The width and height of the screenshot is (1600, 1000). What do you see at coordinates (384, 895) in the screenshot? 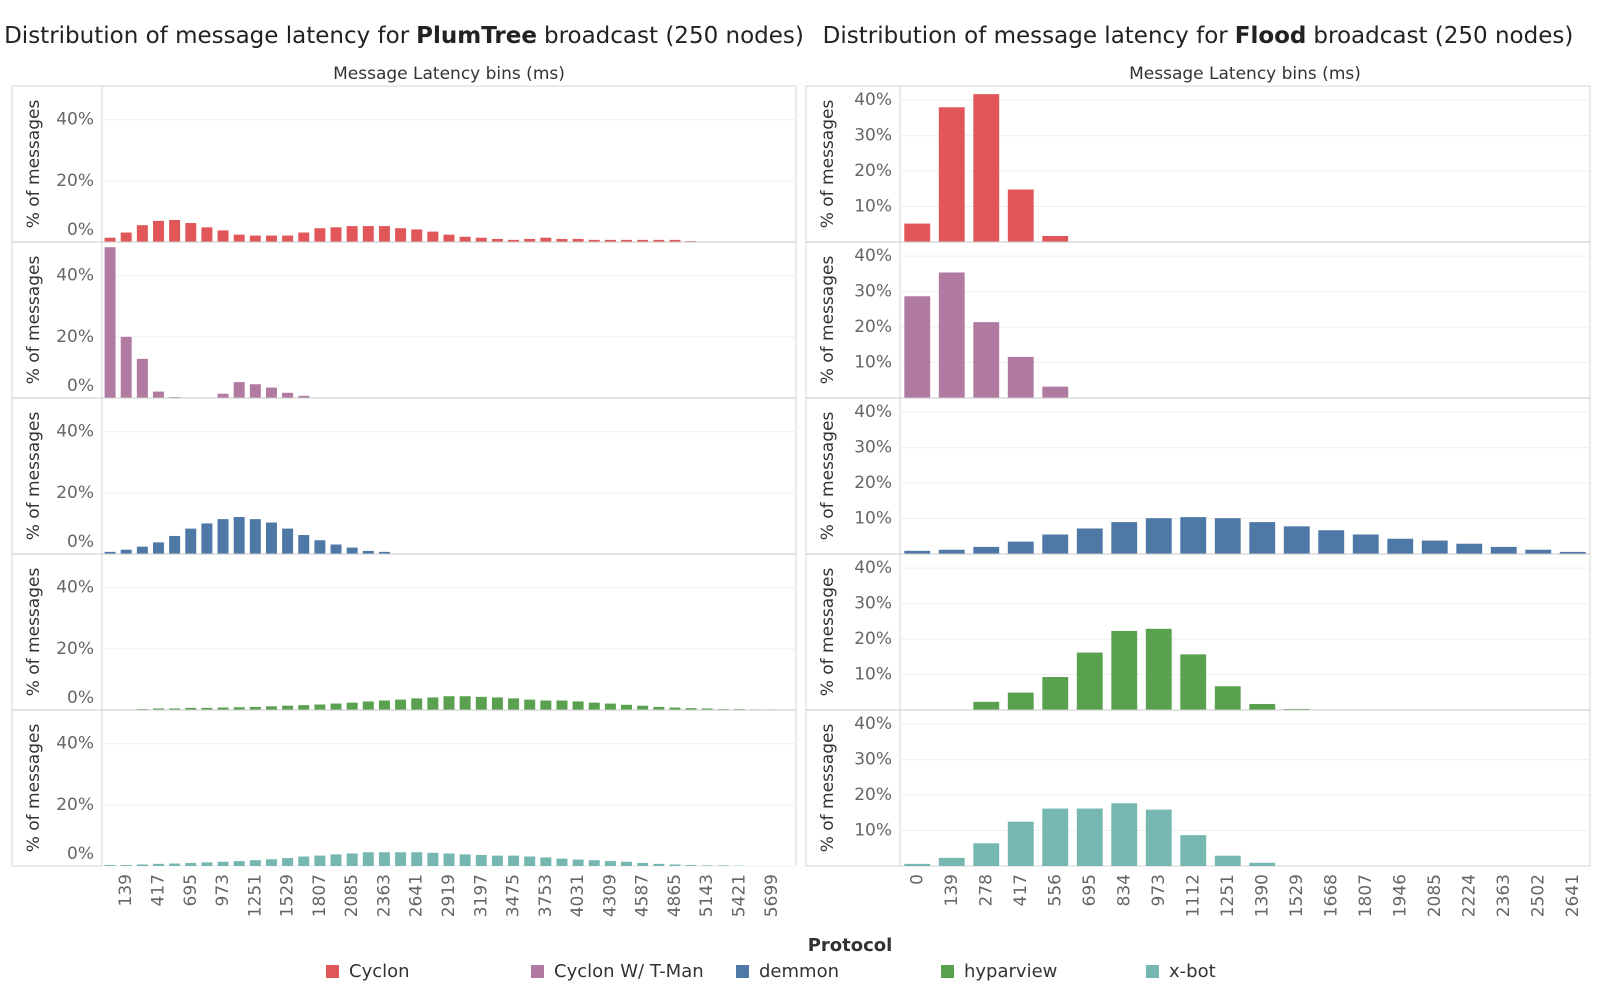
I see `x-tick-label: 2363` at bounding box center [384, 895].